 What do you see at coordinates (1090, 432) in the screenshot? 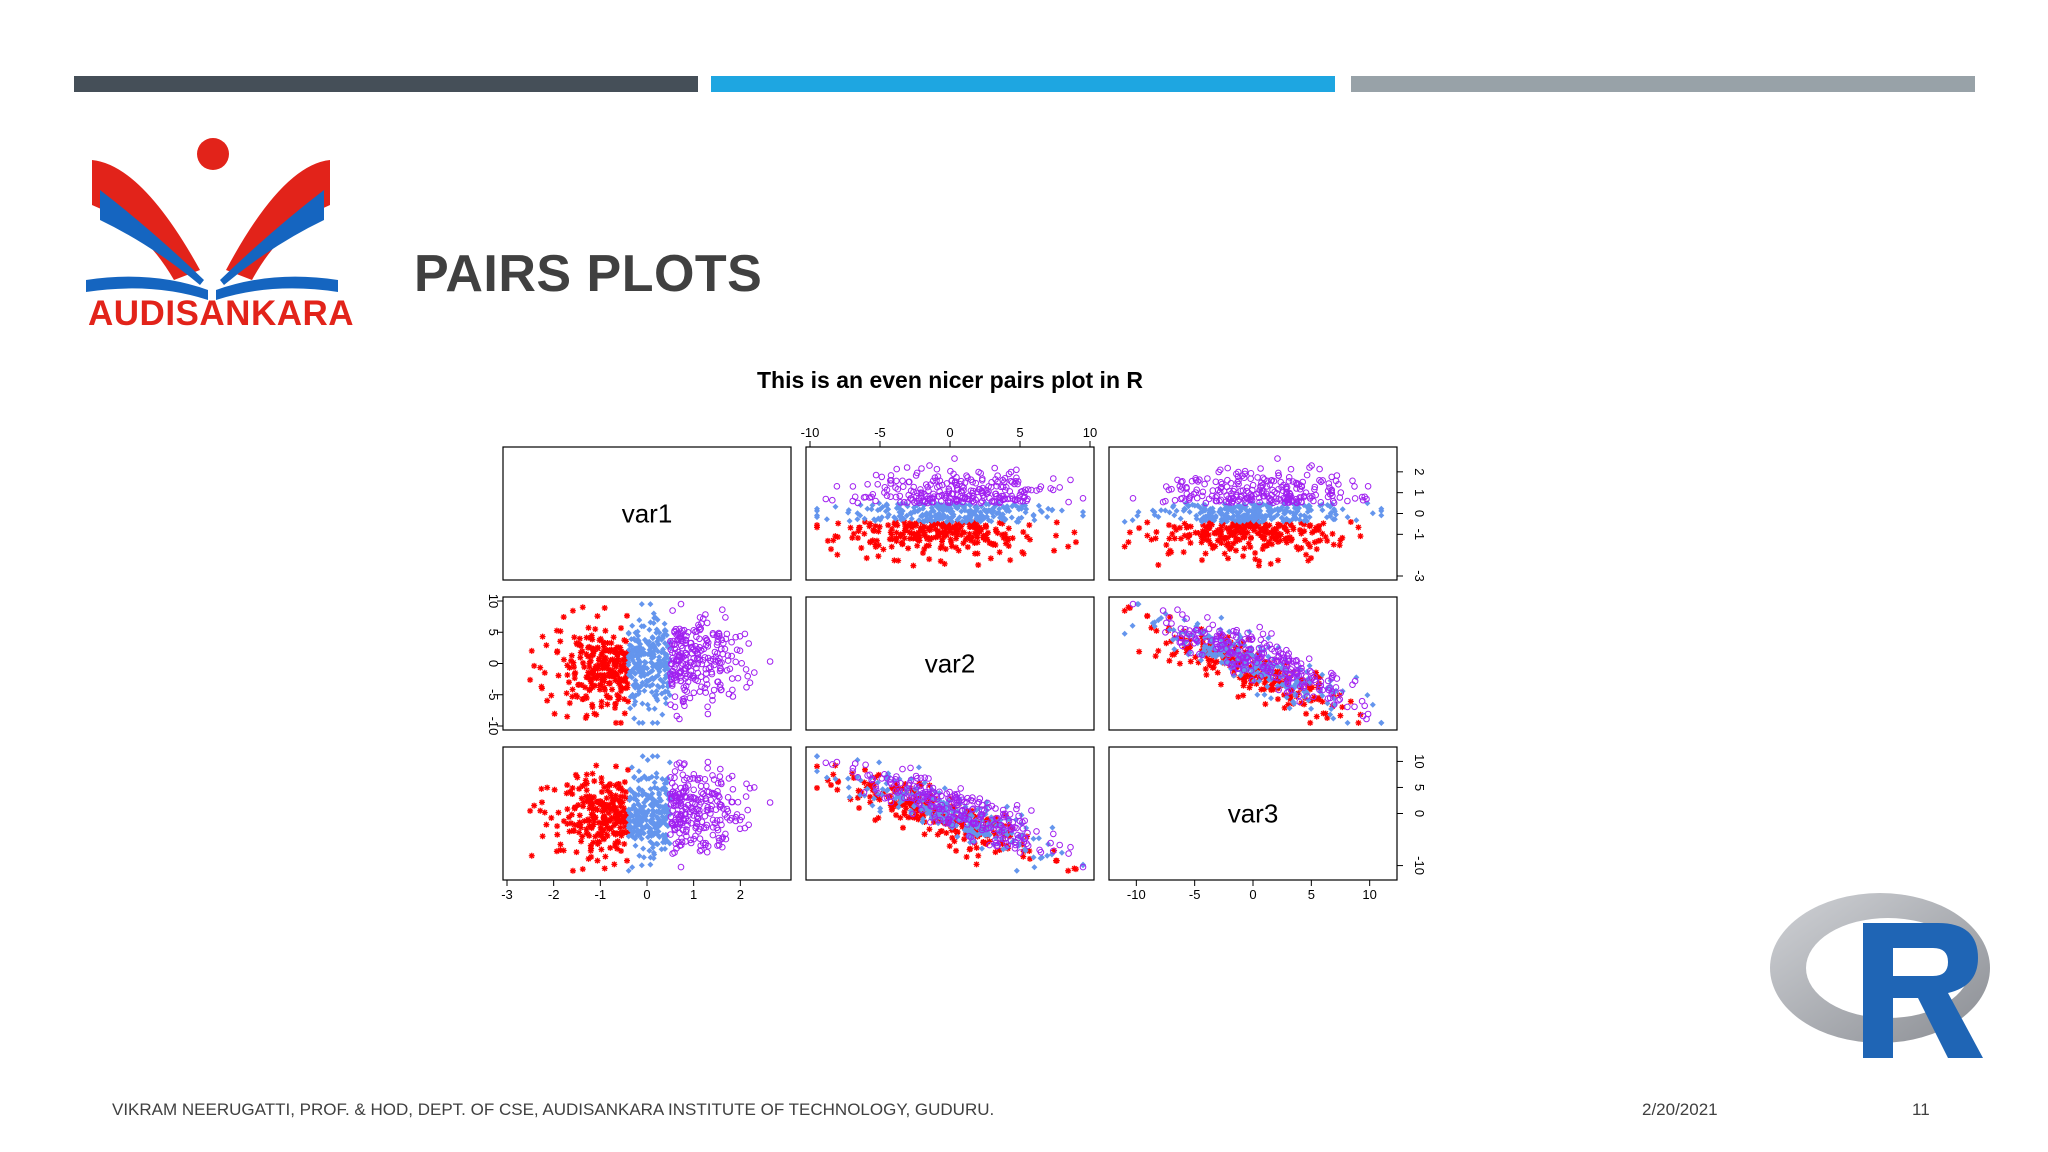
I see `tick-label: 10` at bounding box center [1090, 432].